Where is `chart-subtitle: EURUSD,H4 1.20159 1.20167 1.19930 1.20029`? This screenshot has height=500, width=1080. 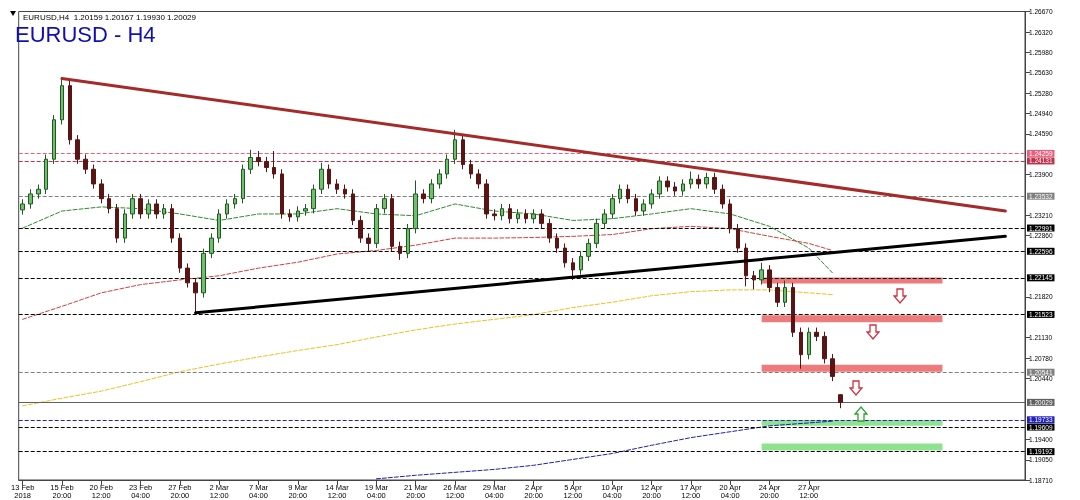 chart-subtitle: EURUSD,H4 1.20159 1.20167 1.19930 1.20029 is located at coordinates (110, 17).